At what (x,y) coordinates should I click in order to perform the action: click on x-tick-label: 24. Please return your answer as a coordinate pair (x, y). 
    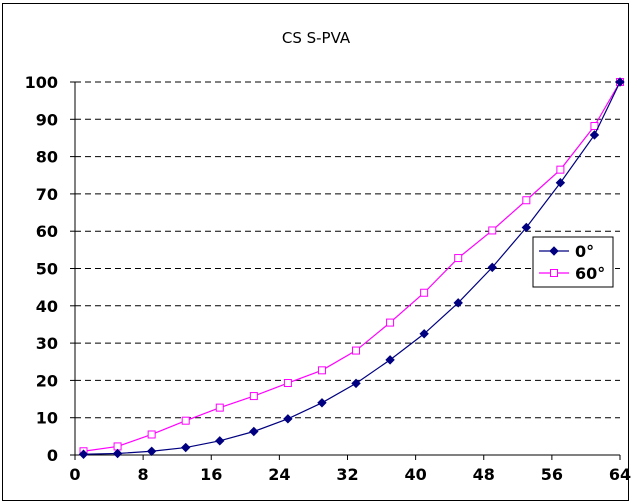
    Looking at the image, I should click on (279, 474).